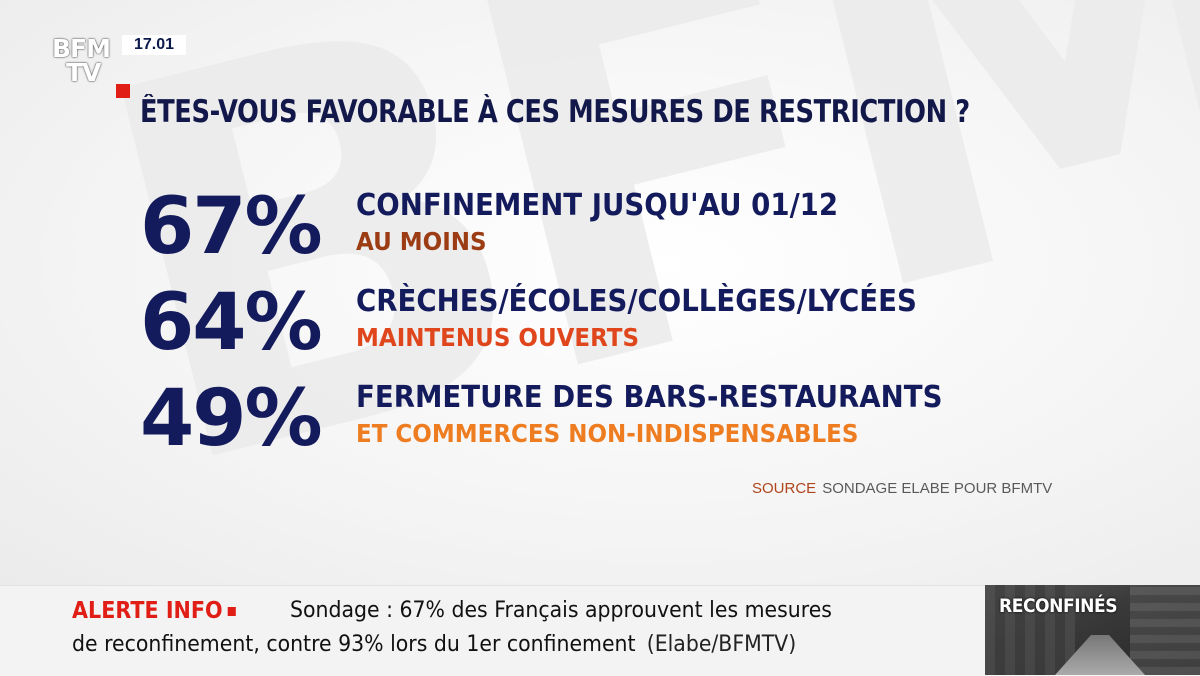  Describe the element at coordinates (649, 397) in the screenshot. I see `result-label: FERMETURE DES BARS-RESTAURANTS` at that location.